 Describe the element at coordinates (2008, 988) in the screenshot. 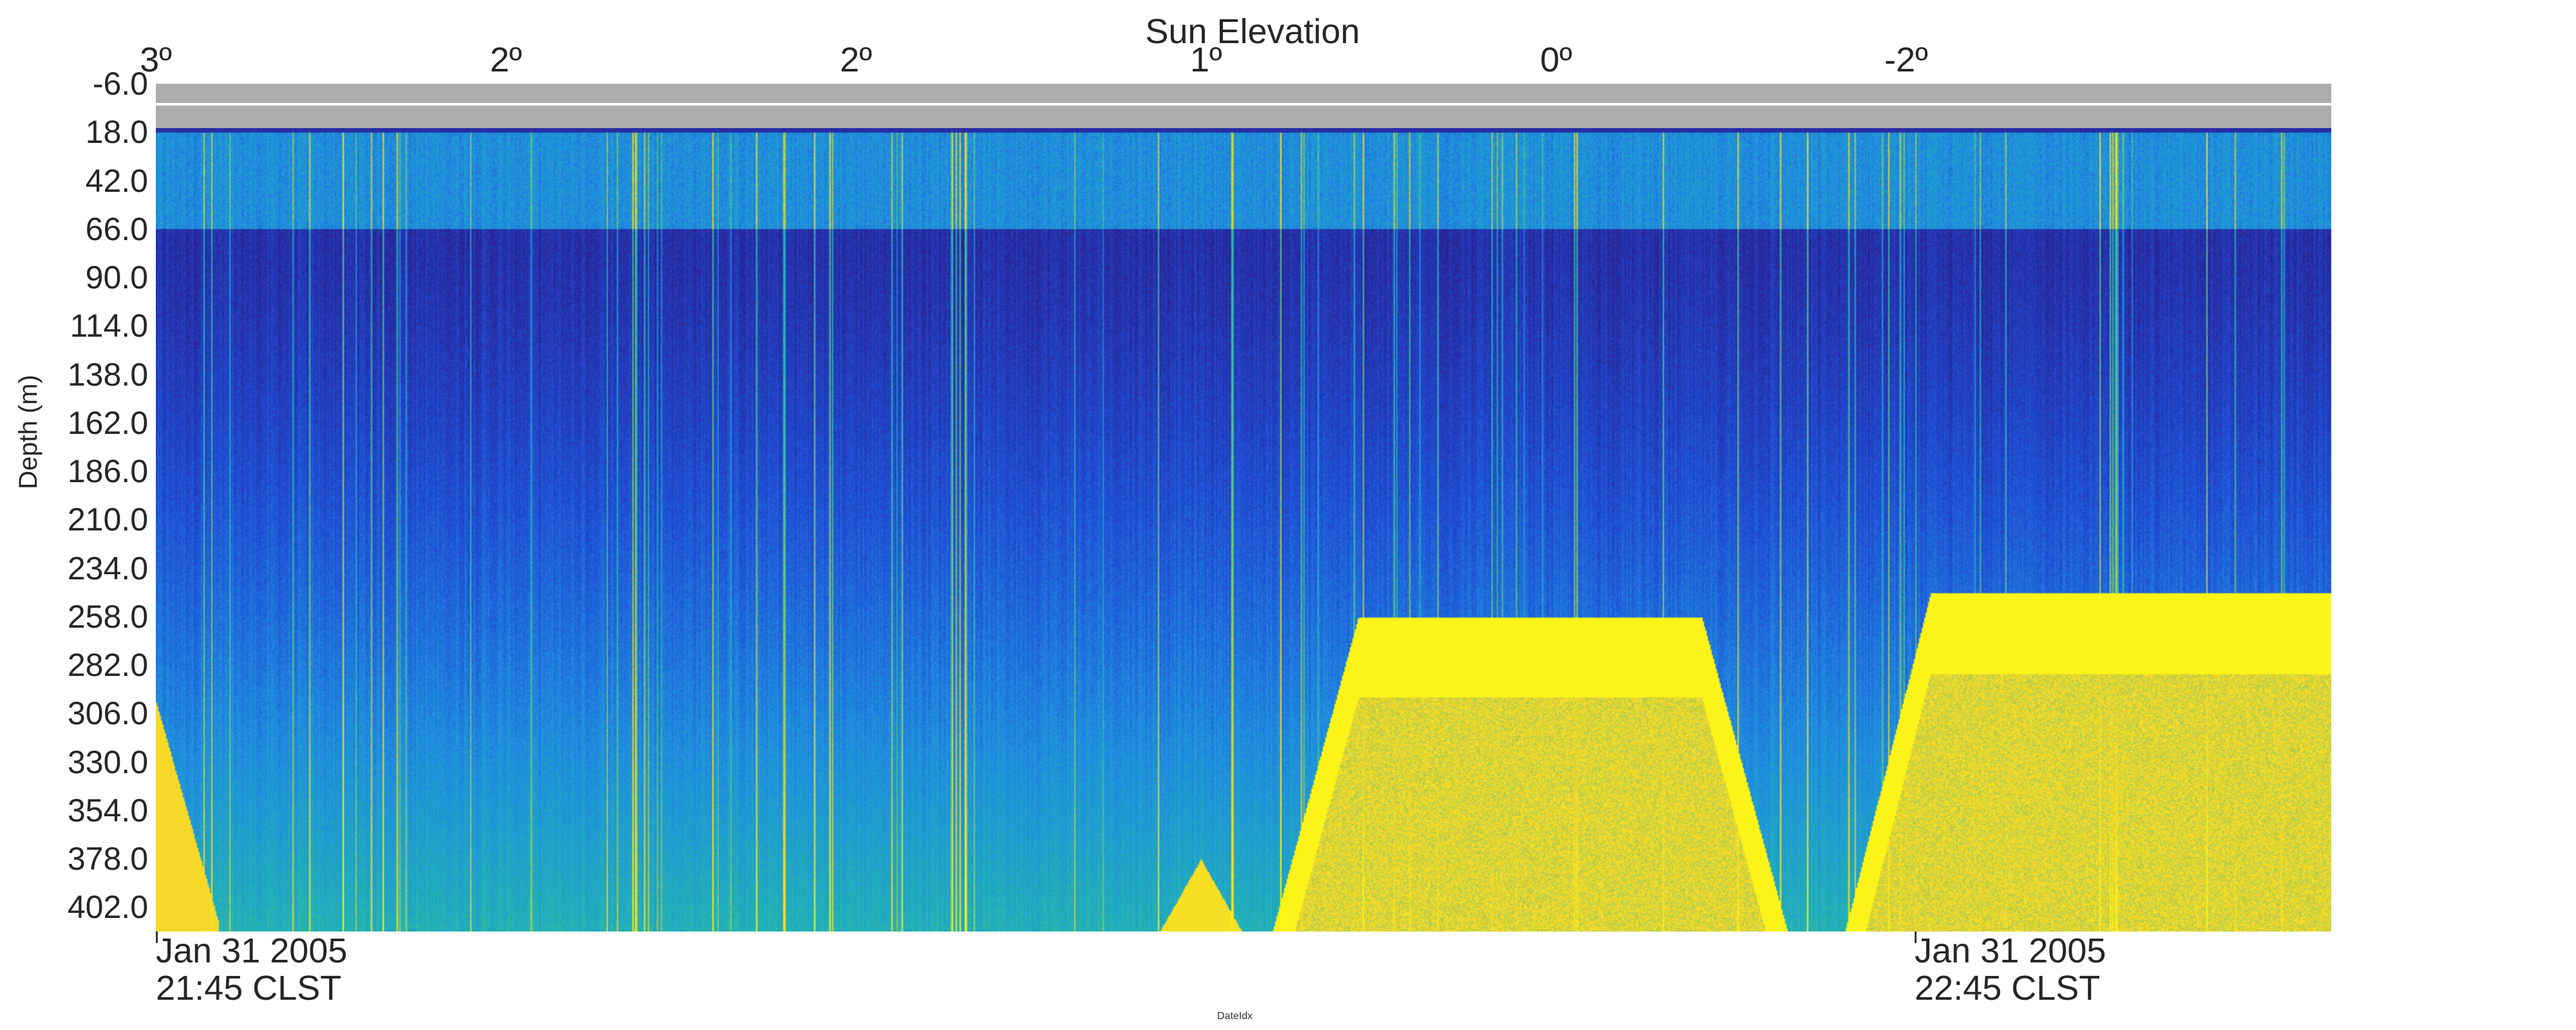

I see `x-tick-time: 22:45 CLST` at that location.